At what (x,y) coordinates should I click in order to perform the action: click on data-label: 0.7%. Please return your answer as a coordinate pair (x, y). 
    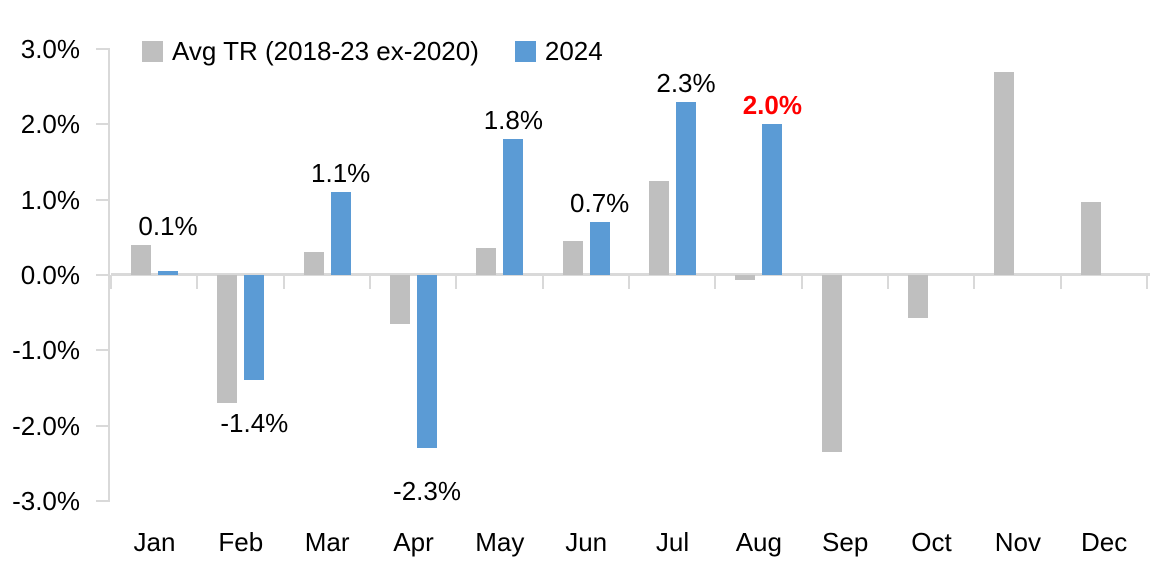
    Looking at the image, I should click on (600, 203).